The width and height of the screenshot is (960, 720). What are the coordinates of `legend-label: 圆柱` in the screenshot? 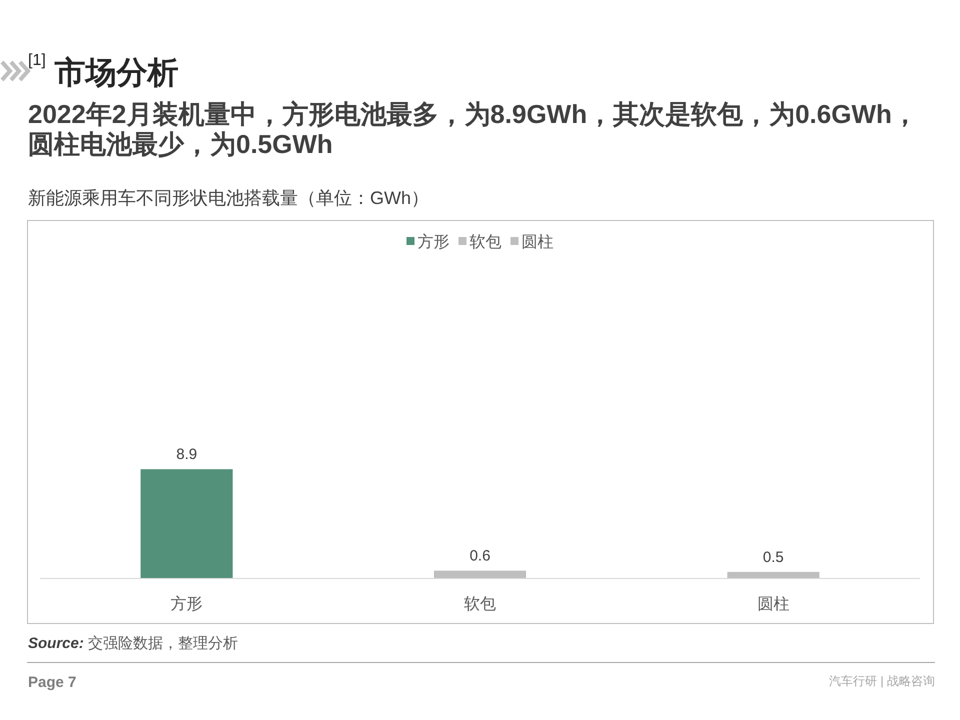 It's located at (538, 242).